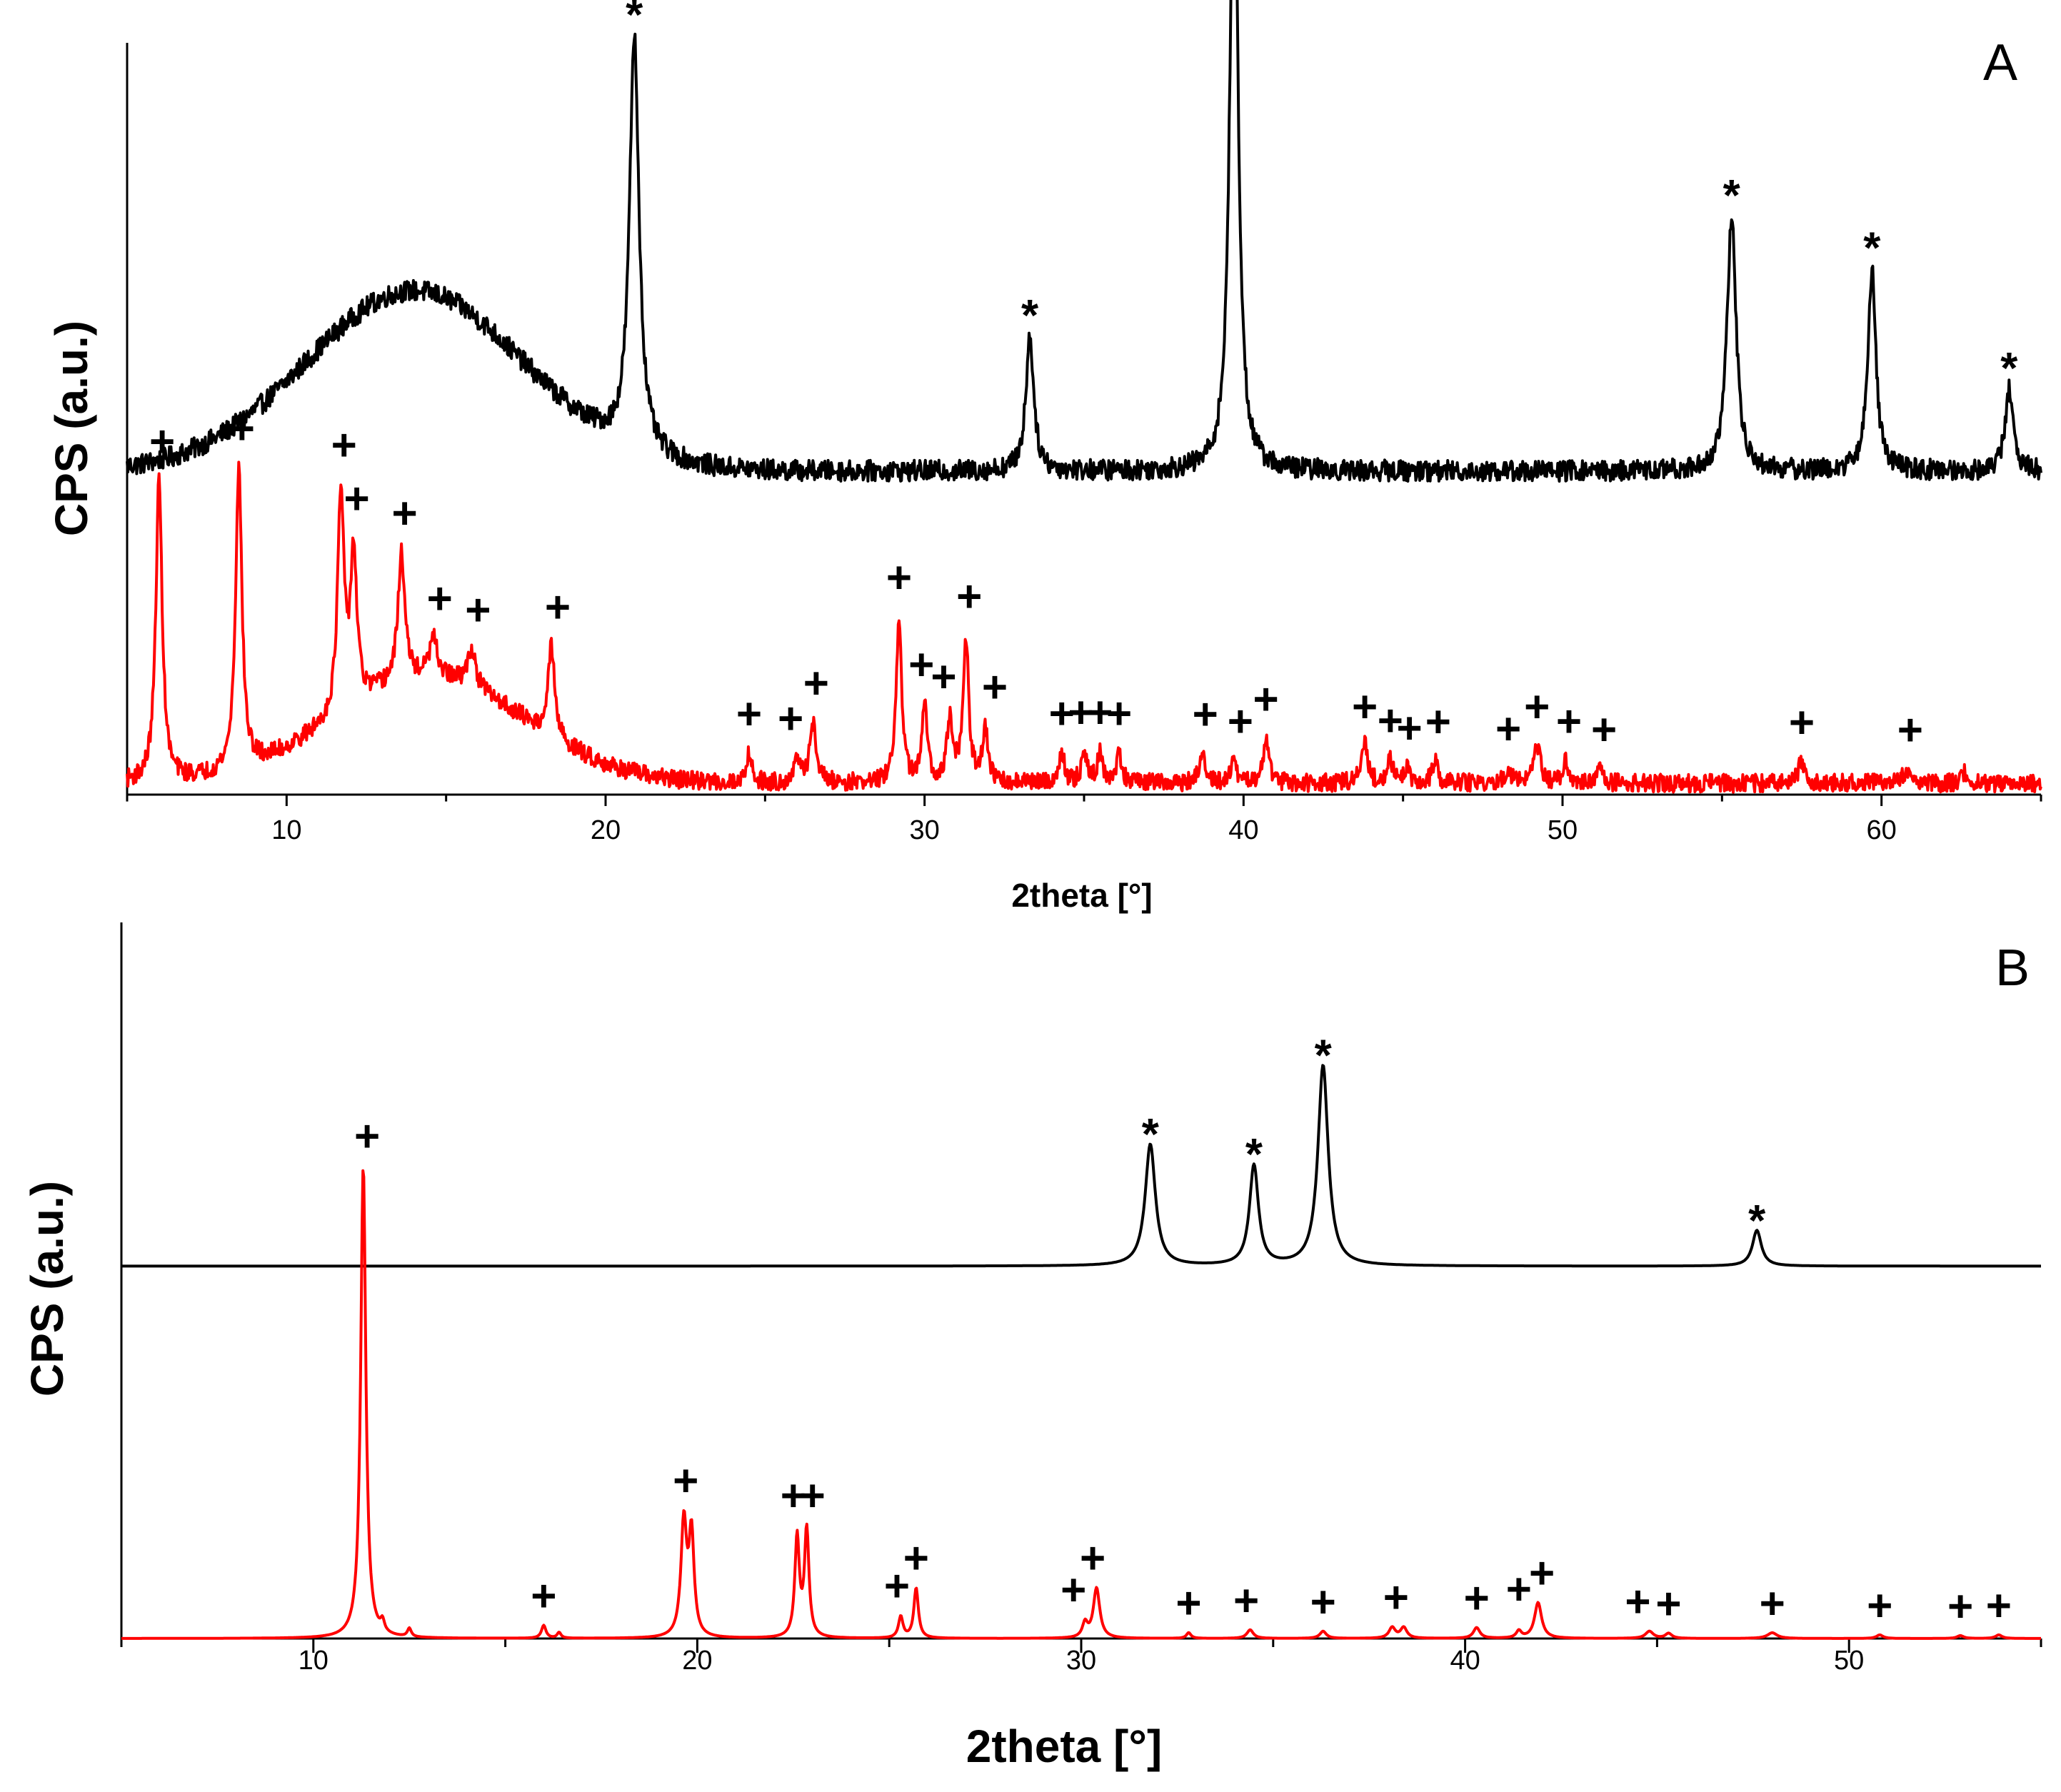 This screenshot has width=2061, height=1792. What do you see at coordinates (2000, 63) in the screenshot?
I see `panel-a-label: A` at bounding box center [2000, 63].